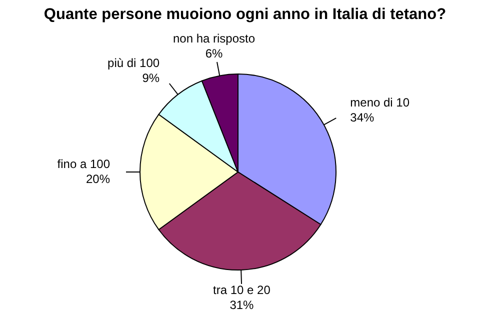 The width and height of the screenshot is (491, 320). Describe the element at coordinates (362, 117) in the screenshot. I see `data-label: 34%` at that location.